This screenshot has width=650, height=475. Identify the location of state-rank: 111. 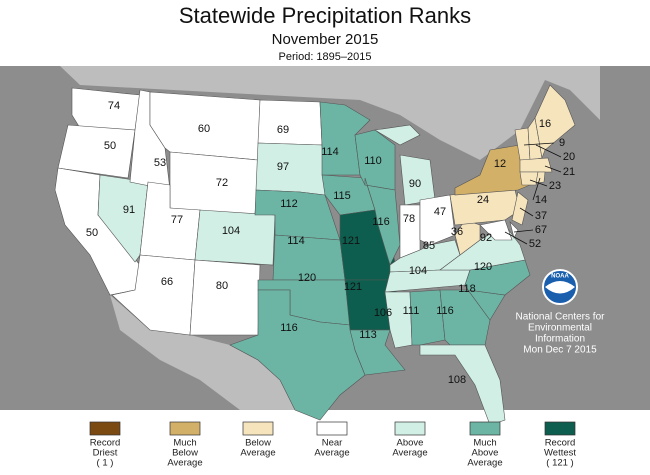
(411, 311).